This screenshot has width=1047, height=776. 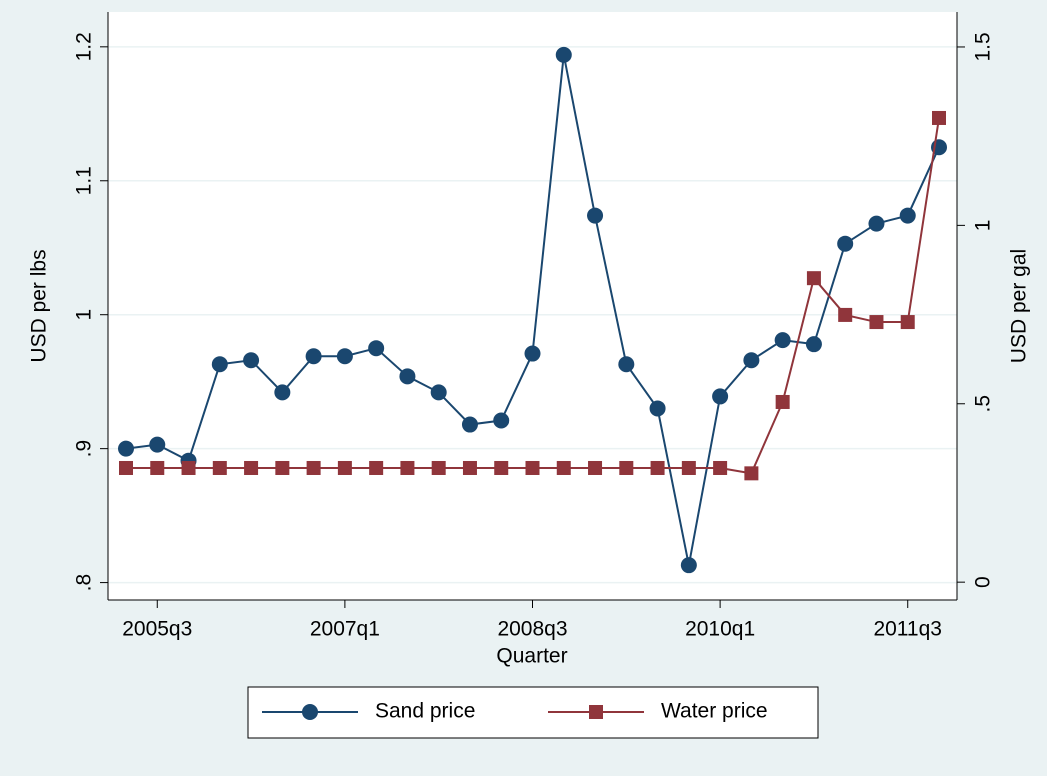 I want to click on x-tick-label: 2011q3, so click(x=907, y=629).